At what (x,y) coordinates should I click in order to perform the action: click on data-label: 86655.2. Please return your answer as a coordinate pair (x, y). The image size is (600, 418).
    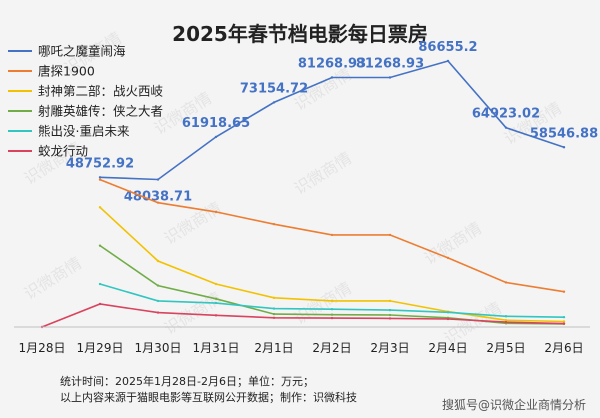
    Looking at the image, I should click on (447, 47).